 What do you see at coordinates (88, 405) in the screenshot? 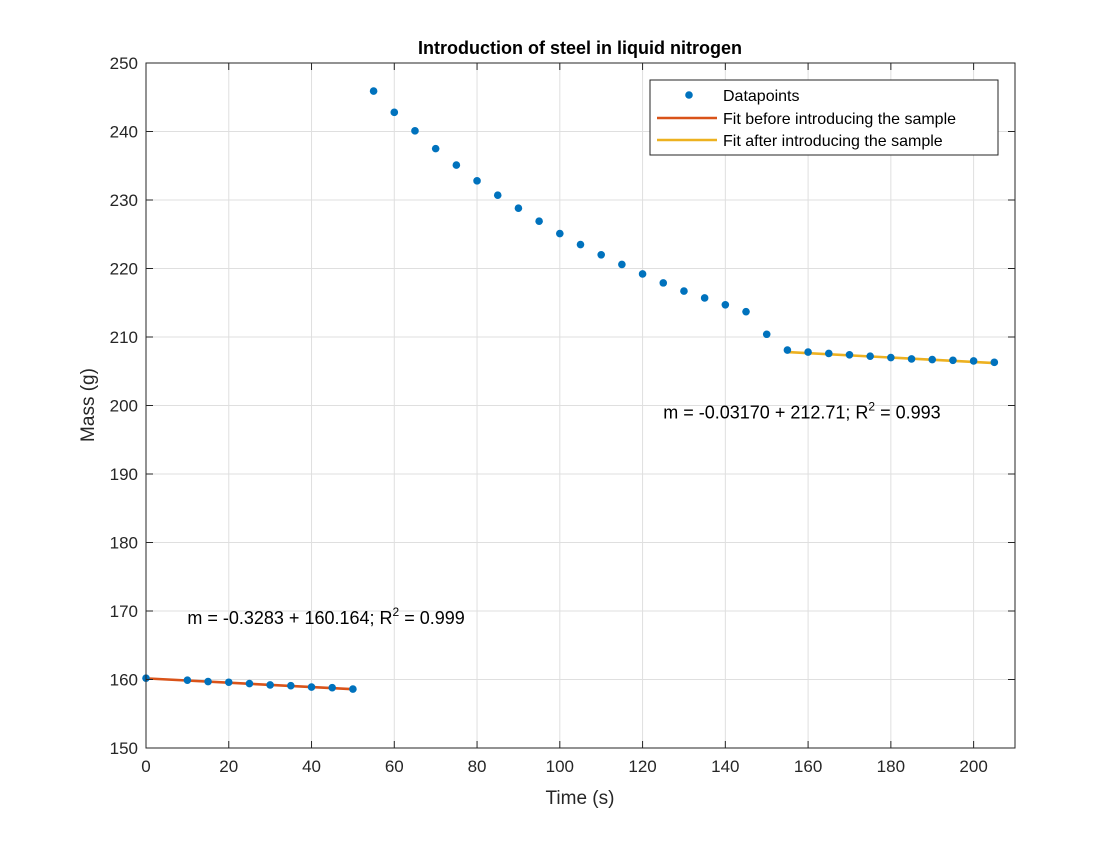
I see `y-axis-label: Mass (g)` at bounding box center [88, 405].